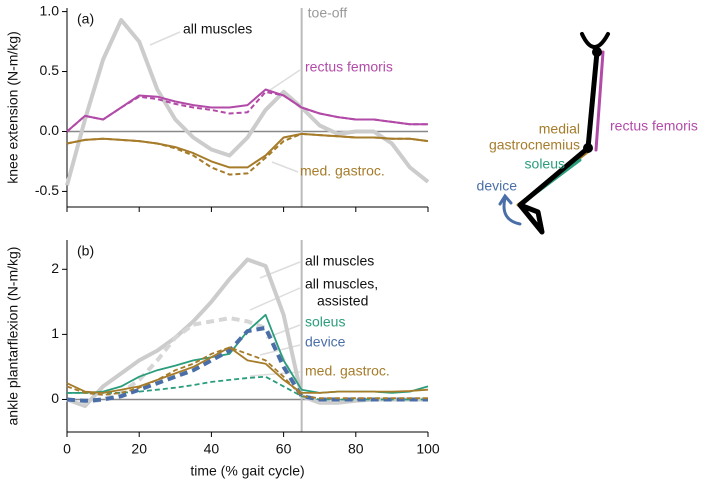  Describe the element at coordinates (67, 449) in the screenshot. I see `x-tick-label: 0` at that location.